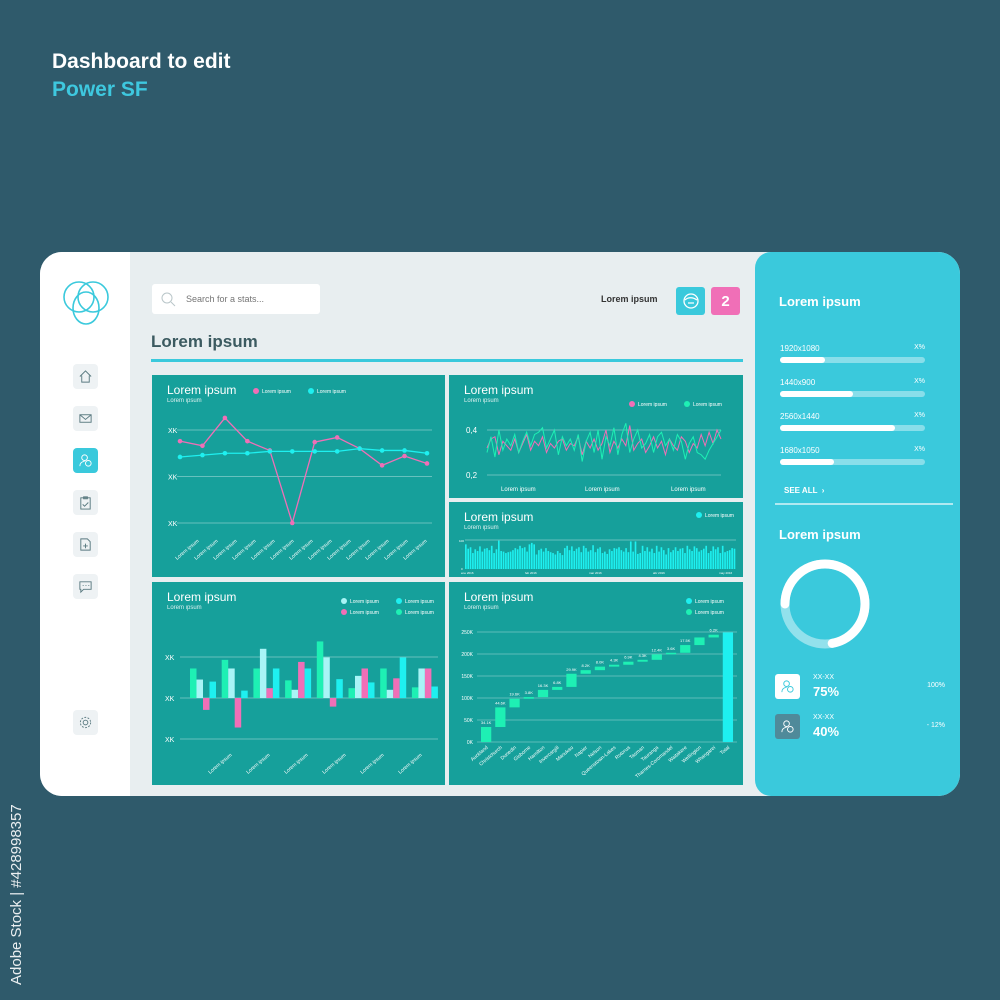  What do you see at coordinates (85, 586) in the screenshot?
I see `sidebar-item-chat` at bounding box center [85, 586].